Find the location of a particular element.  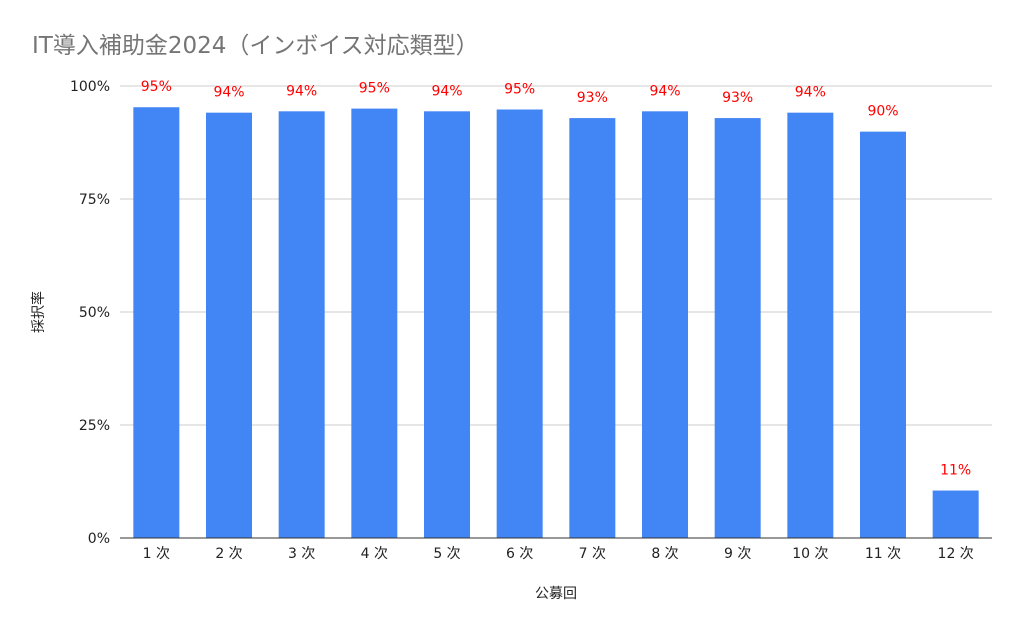

x-tick-label: 9 次 is located at coordinates (737, 554).